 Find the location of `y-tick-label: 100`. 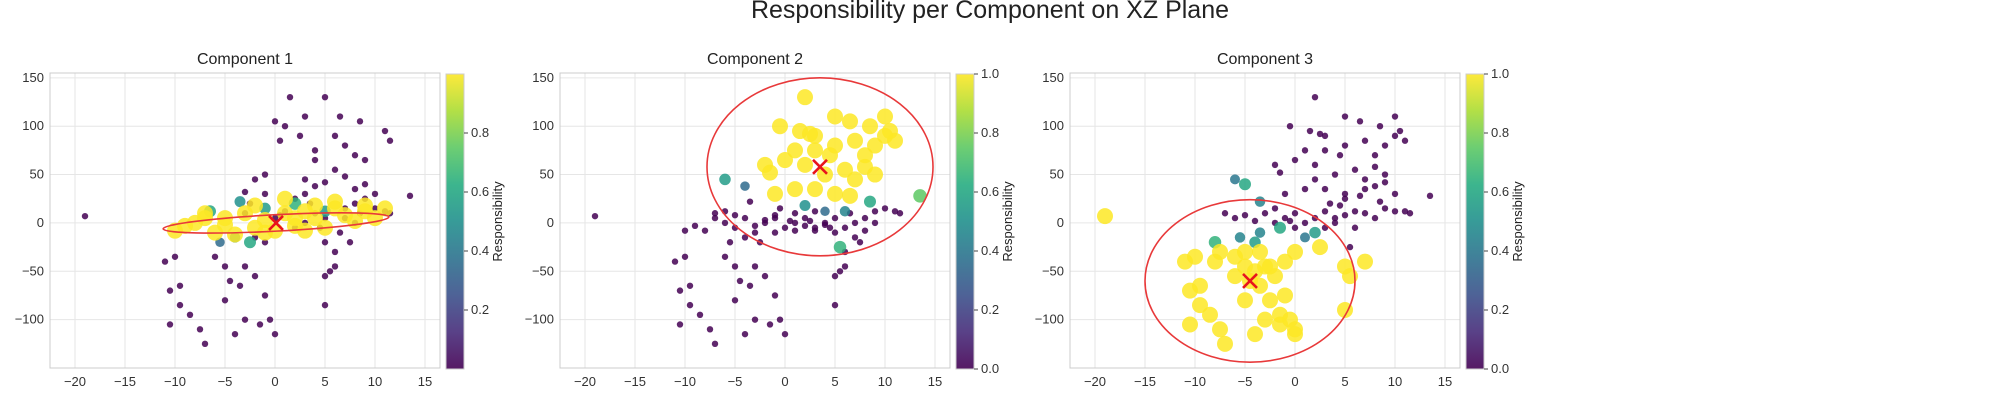

y-tick-label: 100 is located at coordinates (33, 125).